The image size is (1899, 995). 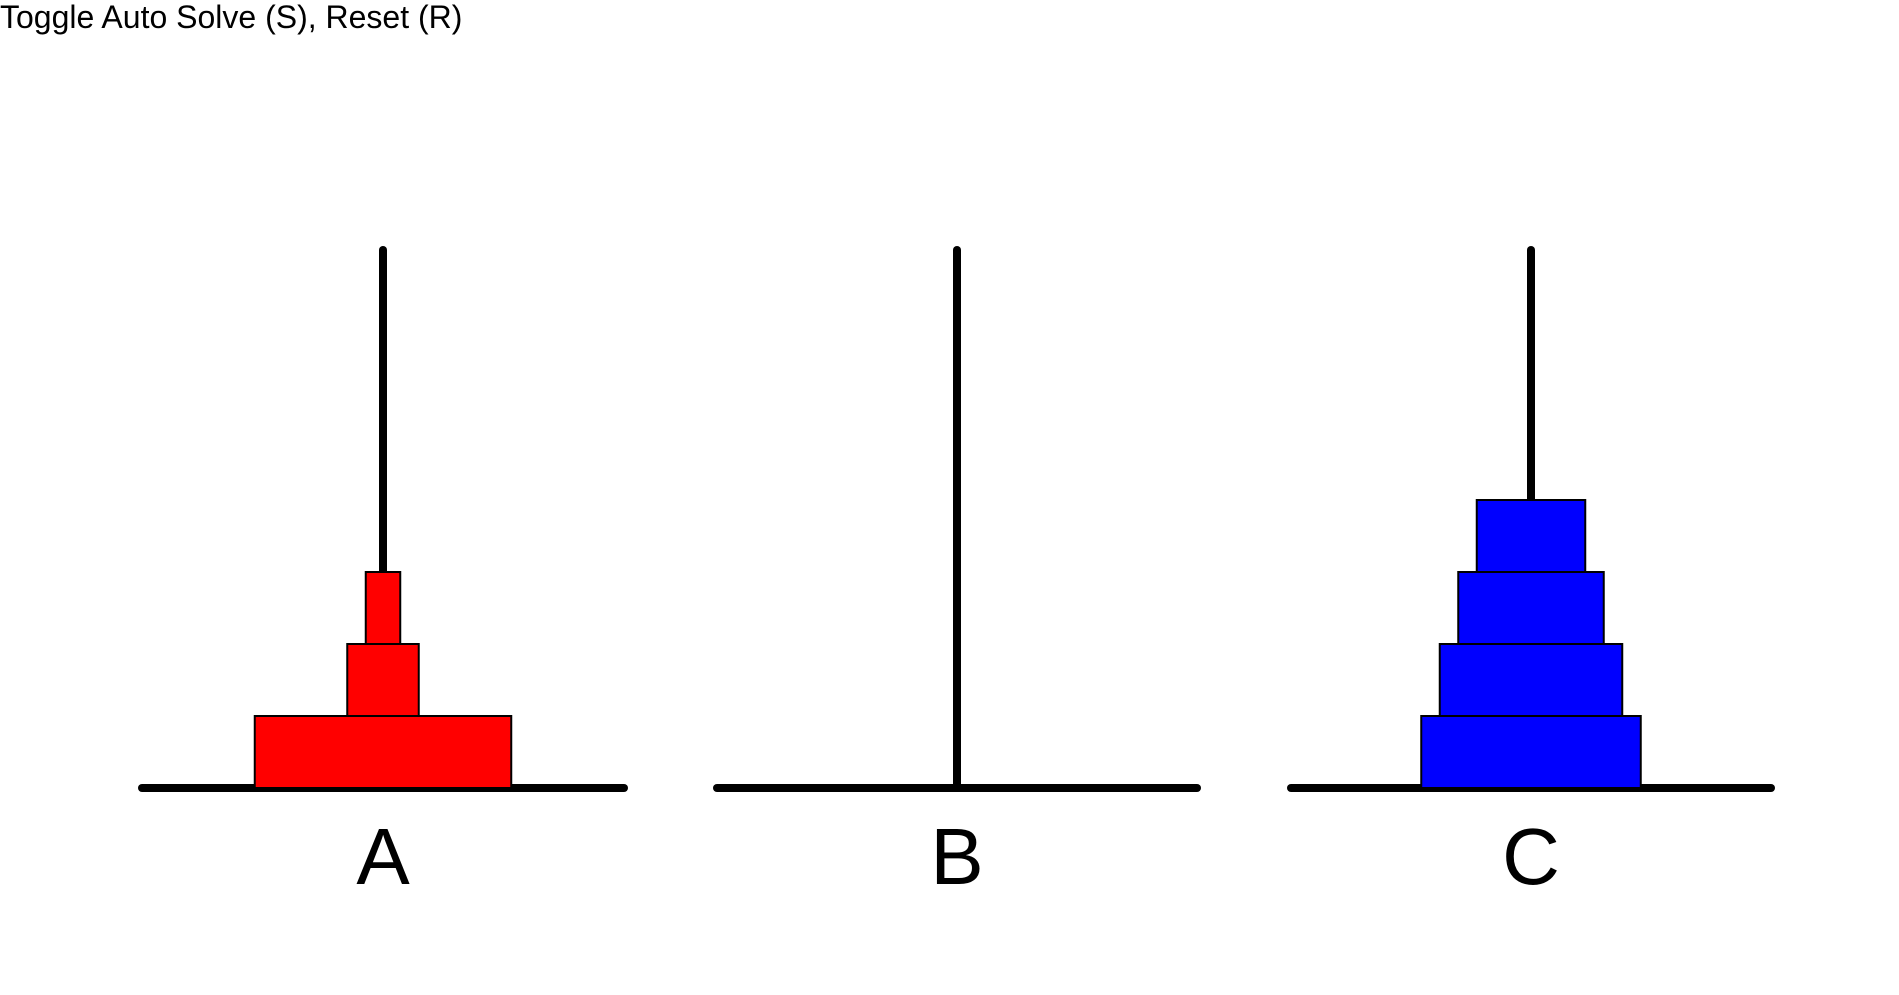 What do you see at coordinates (231, 17) in the screenshot?
I see `instructions-text: Toggle Auto Solve (S), Reset (R)` at bounding box center [231, 17].